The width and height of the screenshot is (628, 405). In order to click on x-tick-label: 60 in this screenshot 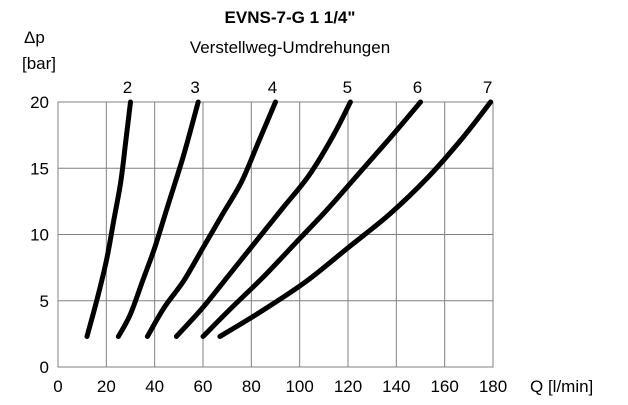, I will do `click(203, 386)`.